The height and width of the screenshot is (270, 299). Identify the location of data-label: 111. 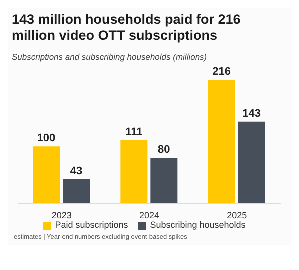
(134, 132).